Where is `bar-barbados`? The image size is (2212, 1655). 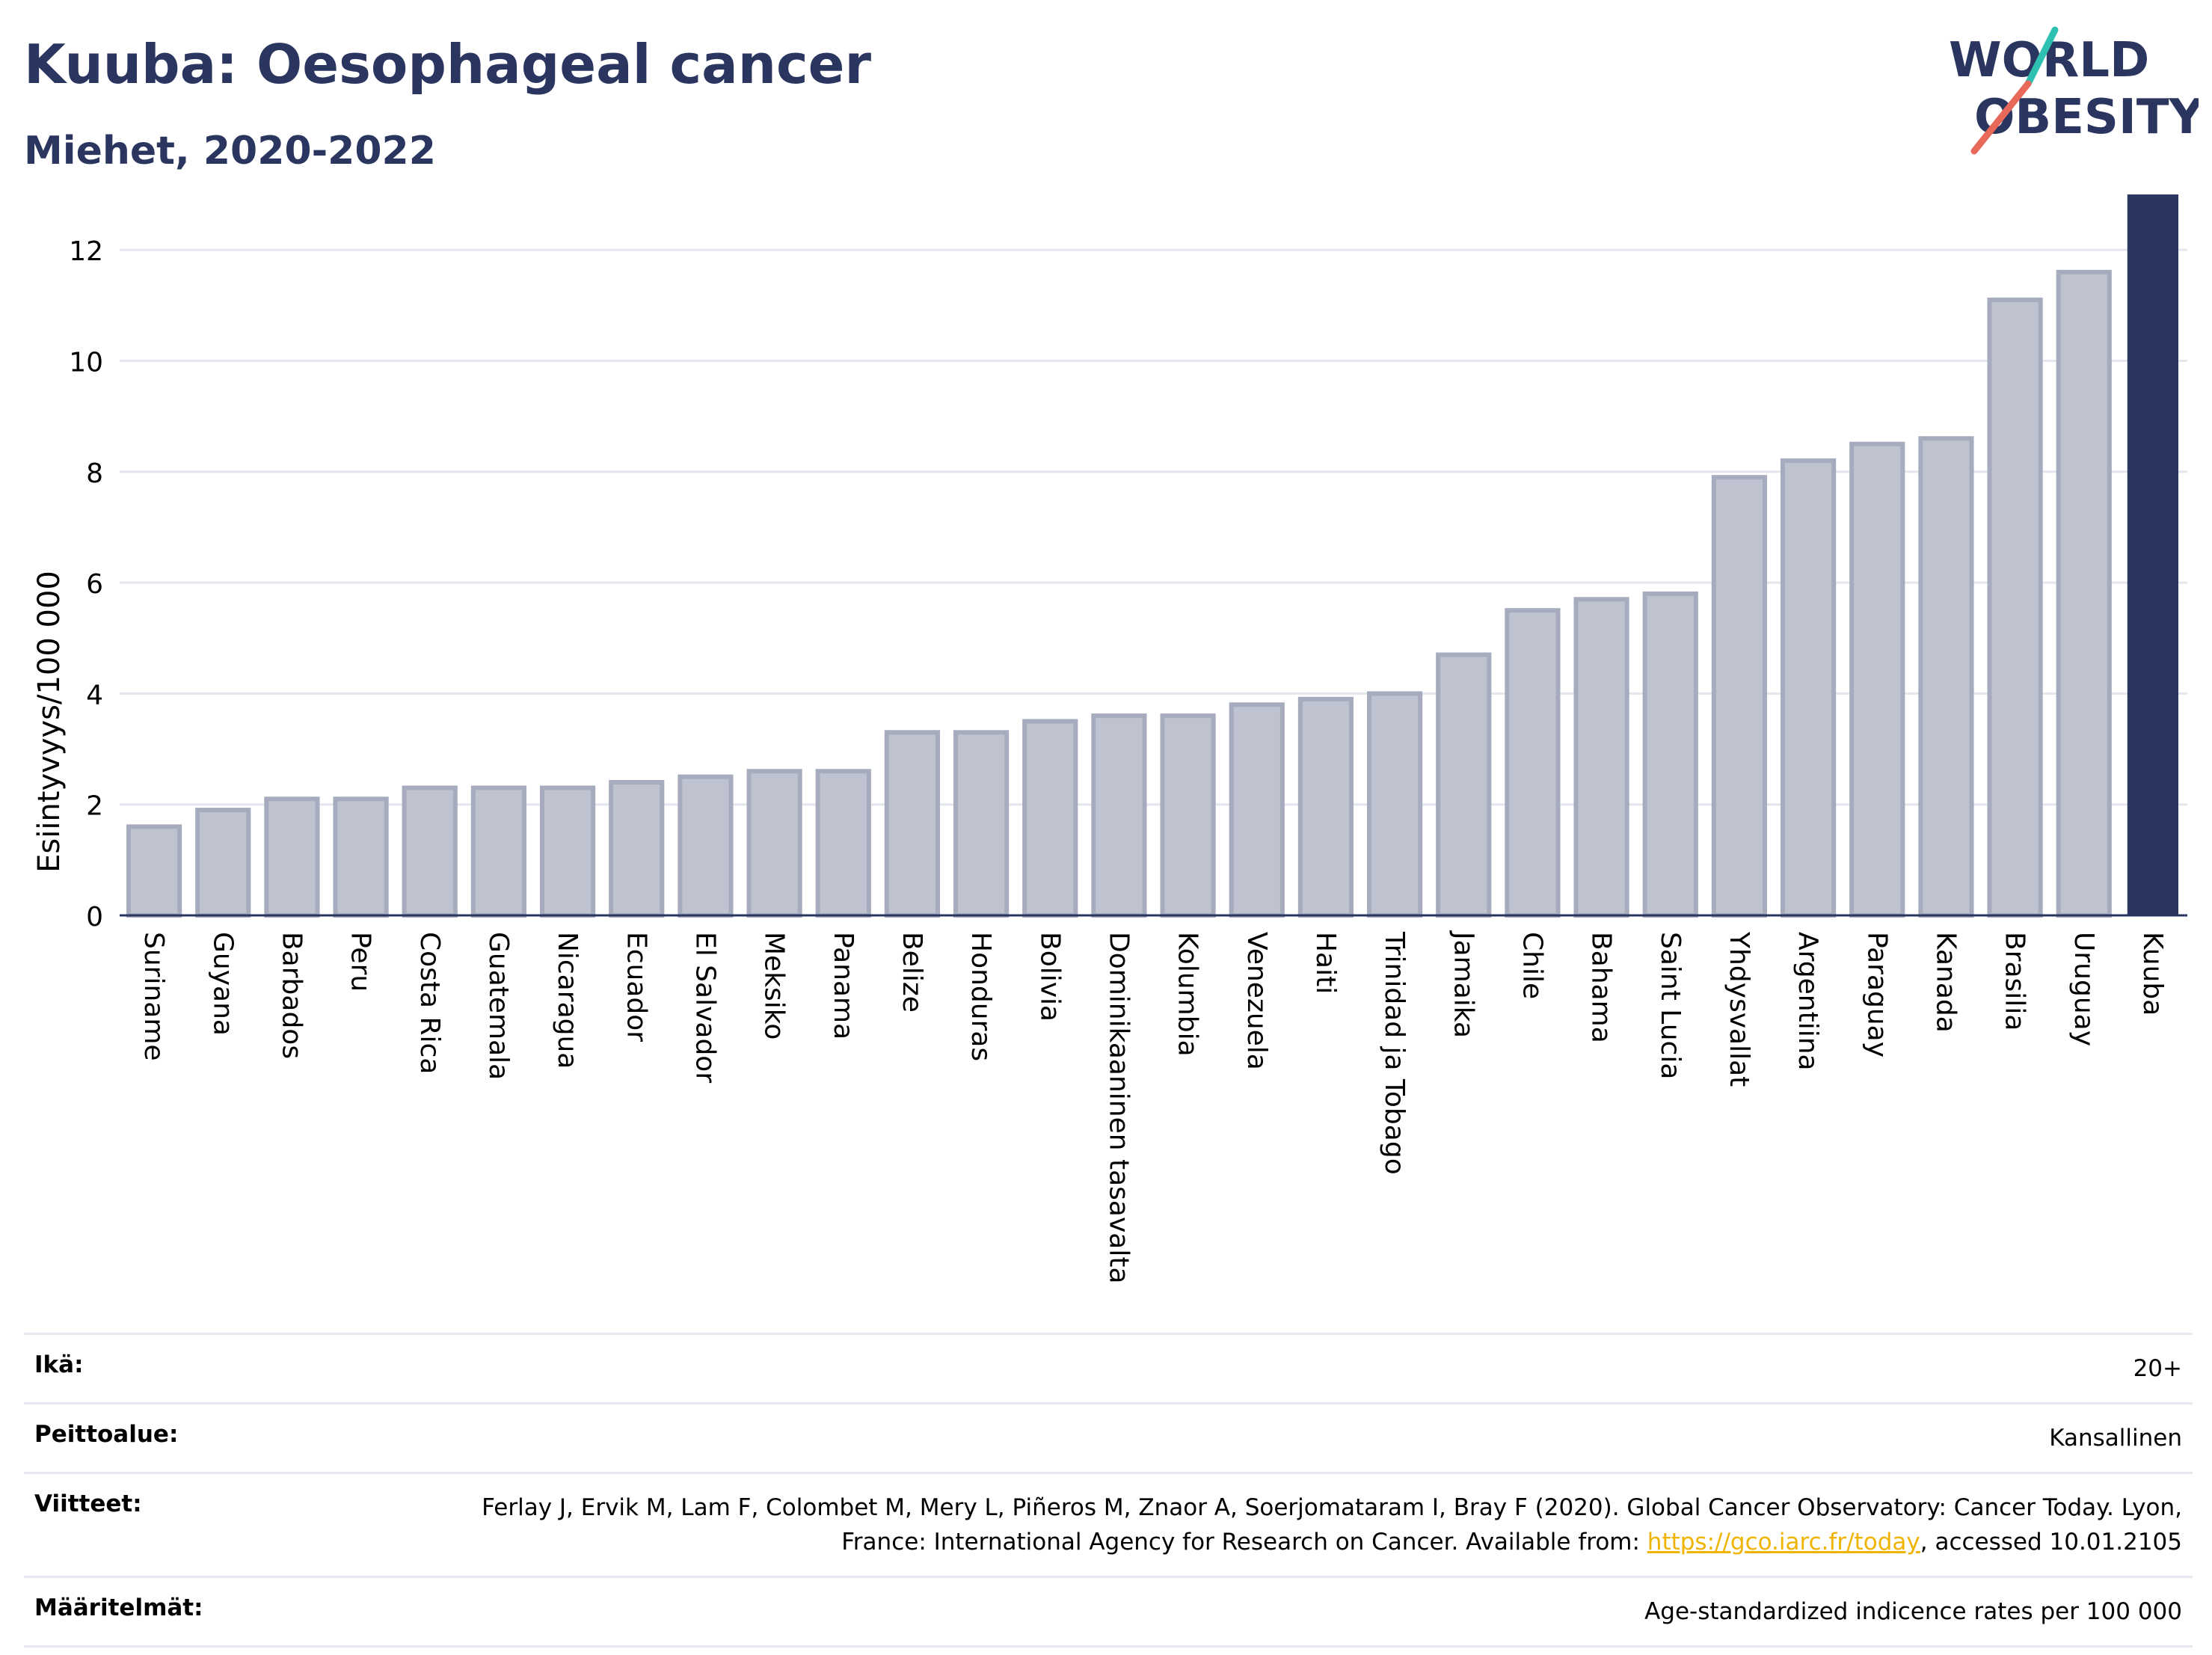
bar-barbados is located at coordinates (292, 857).